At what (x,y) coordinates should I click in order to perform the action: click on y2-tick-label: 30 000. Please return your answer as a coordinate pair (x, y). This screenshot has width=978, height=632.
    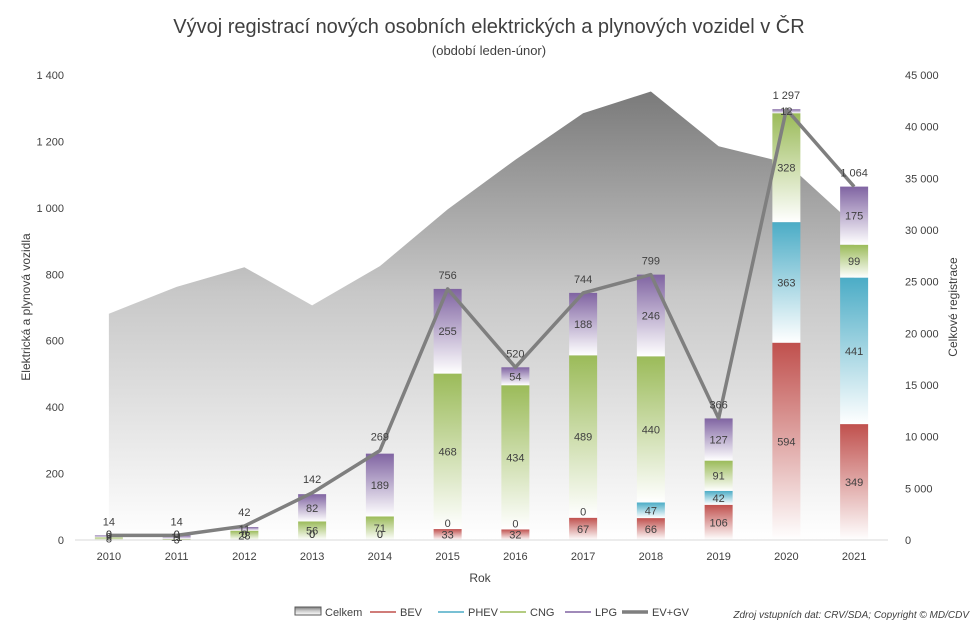
    Looking at the image, I should click on (922, 231).